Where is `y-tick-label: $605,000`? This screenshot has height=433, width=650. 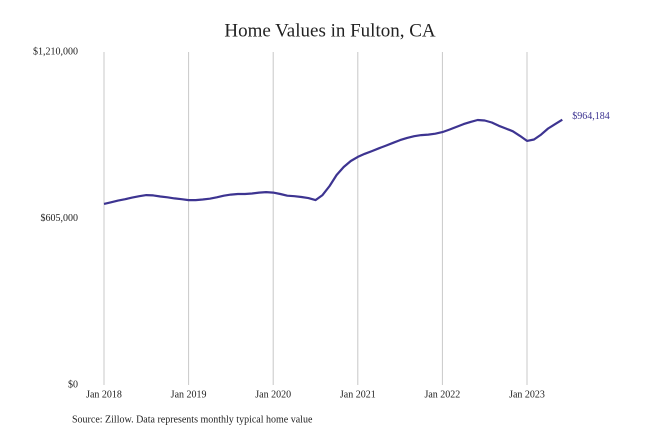 y-tick-label: $605,000 is located at coordinates (60, 218).